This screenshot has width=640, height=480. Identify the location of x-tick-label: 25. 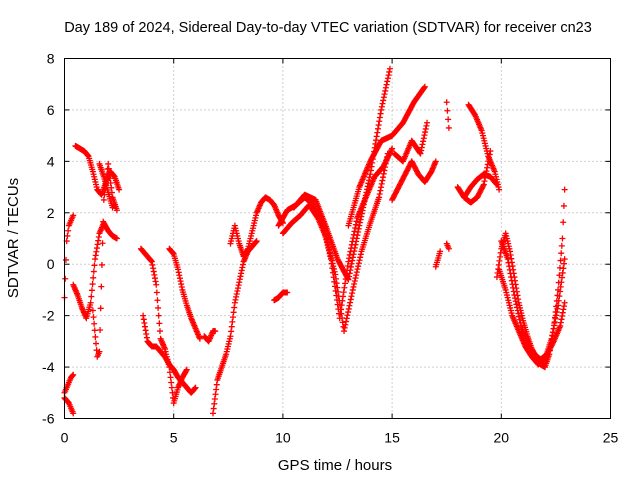
(611, 438).